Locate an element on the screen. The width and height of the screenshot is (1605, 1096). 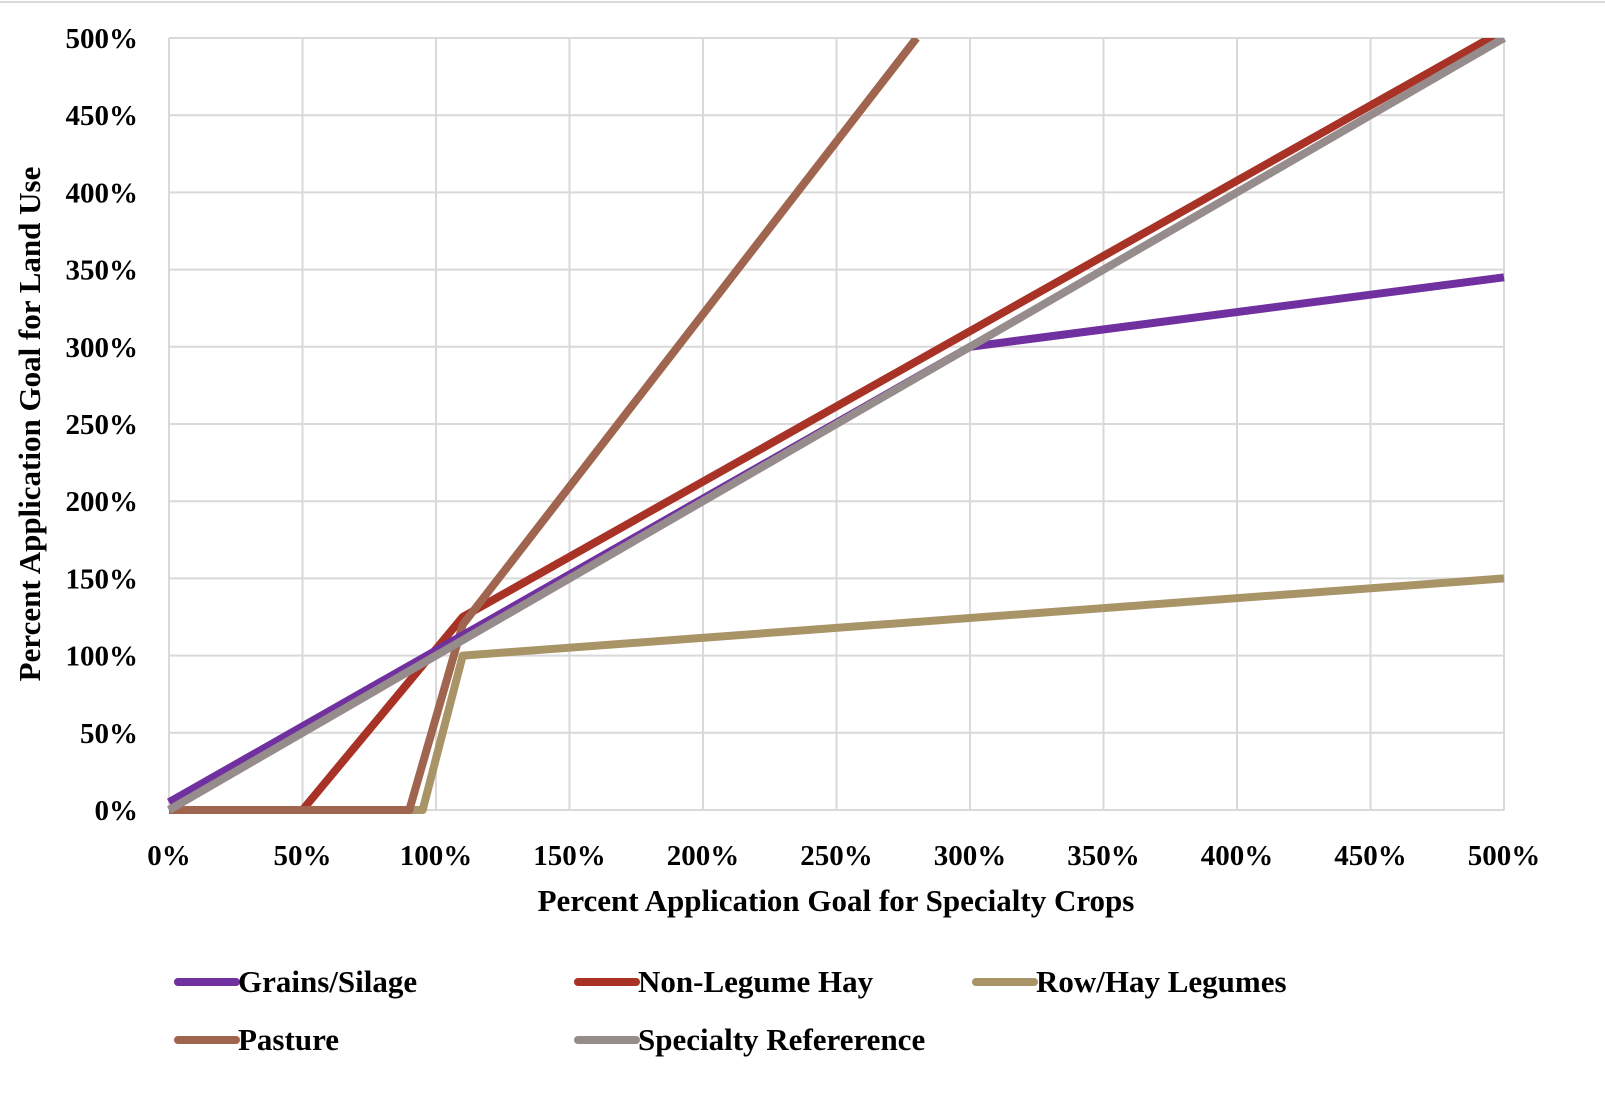
y-axis-title: Percent Application Goal for Land Use is located at coordinates (29, 424).